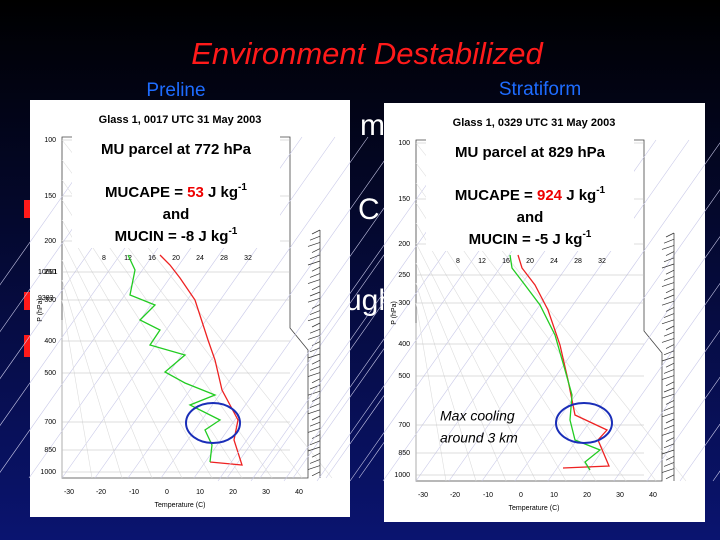  I want to click on pressure-tick-label: 700, so click(404, 425).